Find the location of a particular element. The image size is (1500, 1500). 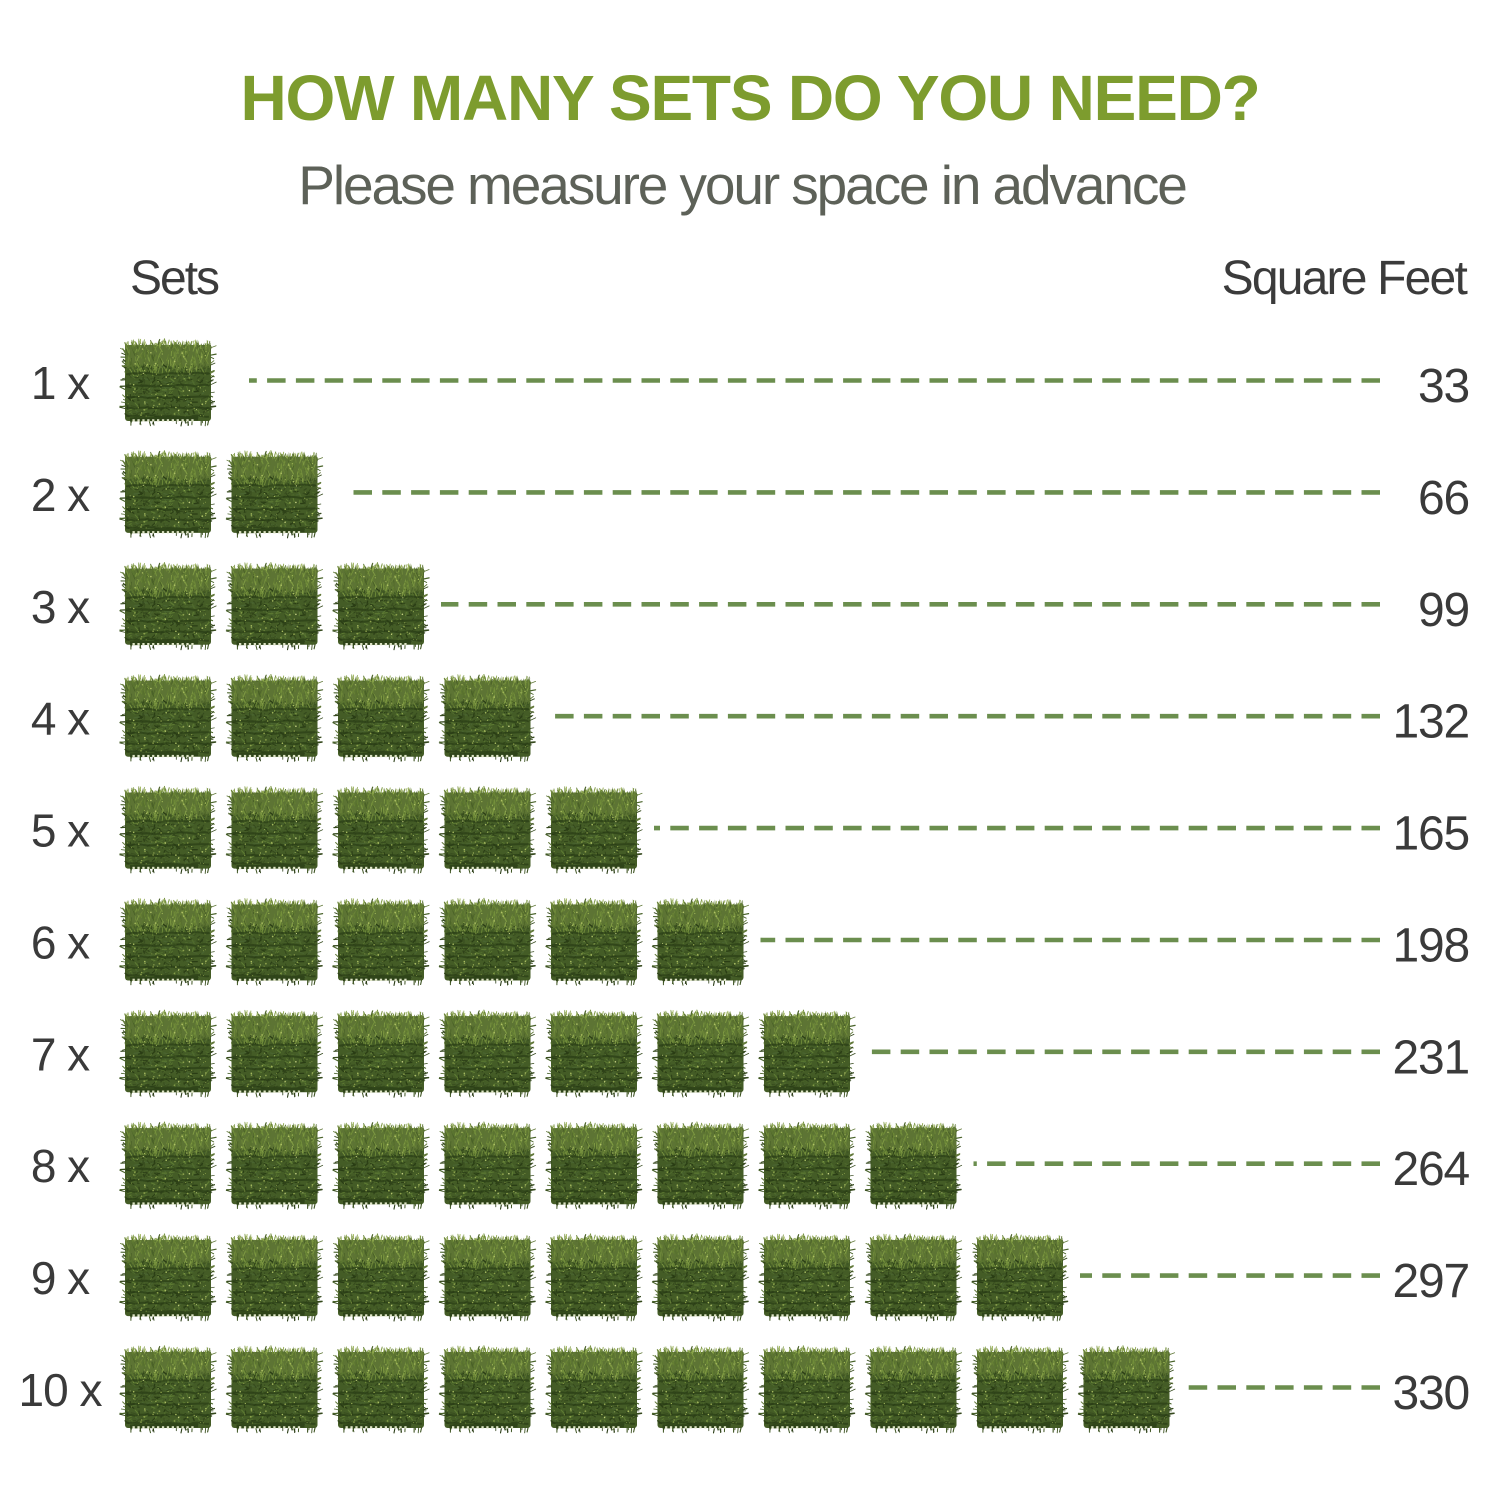

svg-text:Please measure your space in a: Please measure your space in advance is located at coordinates (742, 185).